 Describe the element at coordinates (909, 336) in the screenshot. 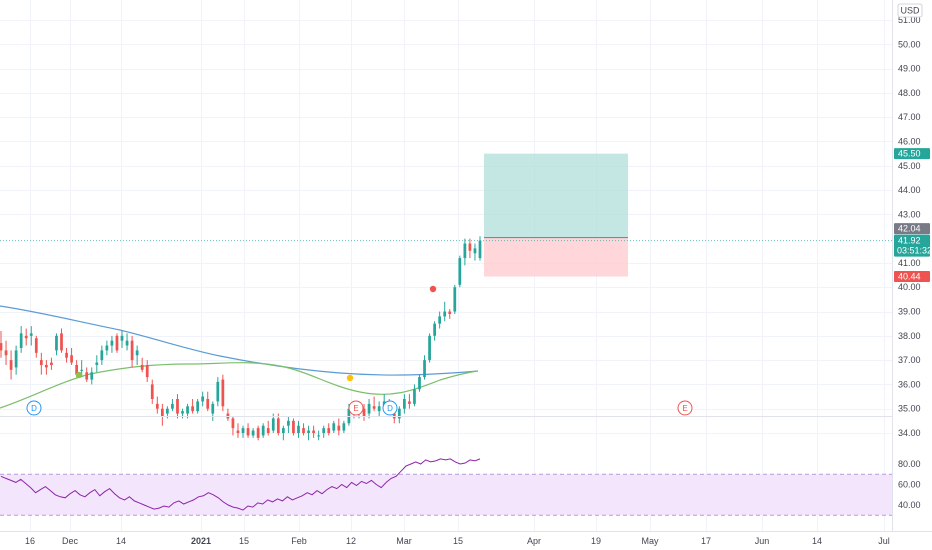

I see `price-tick-label: 38.00` at that location.